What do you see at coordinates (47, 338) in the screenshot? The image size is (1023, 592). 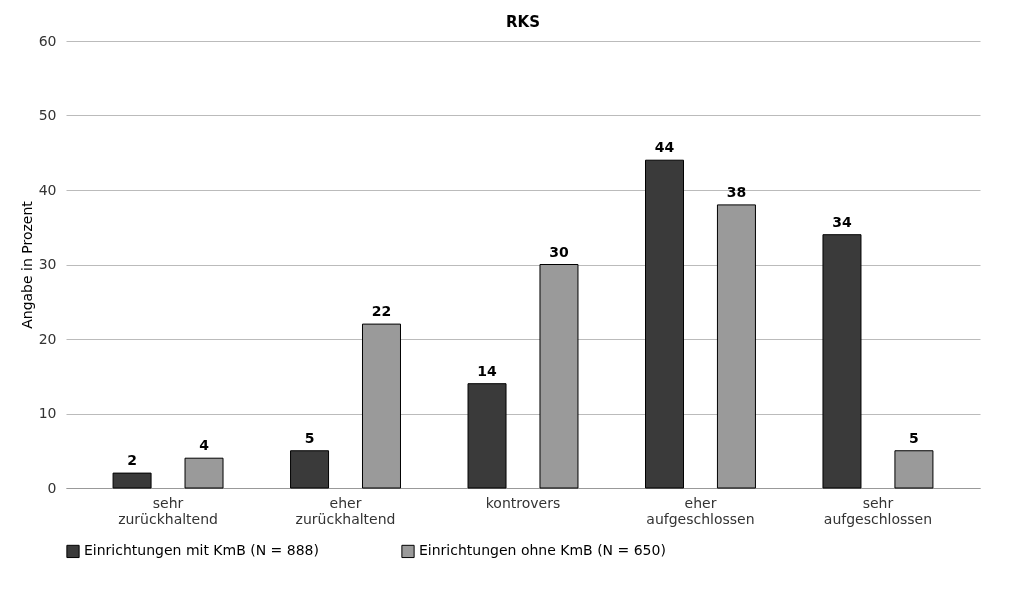 I see `y-tick-label: 20` at bounding box center [47, 338].